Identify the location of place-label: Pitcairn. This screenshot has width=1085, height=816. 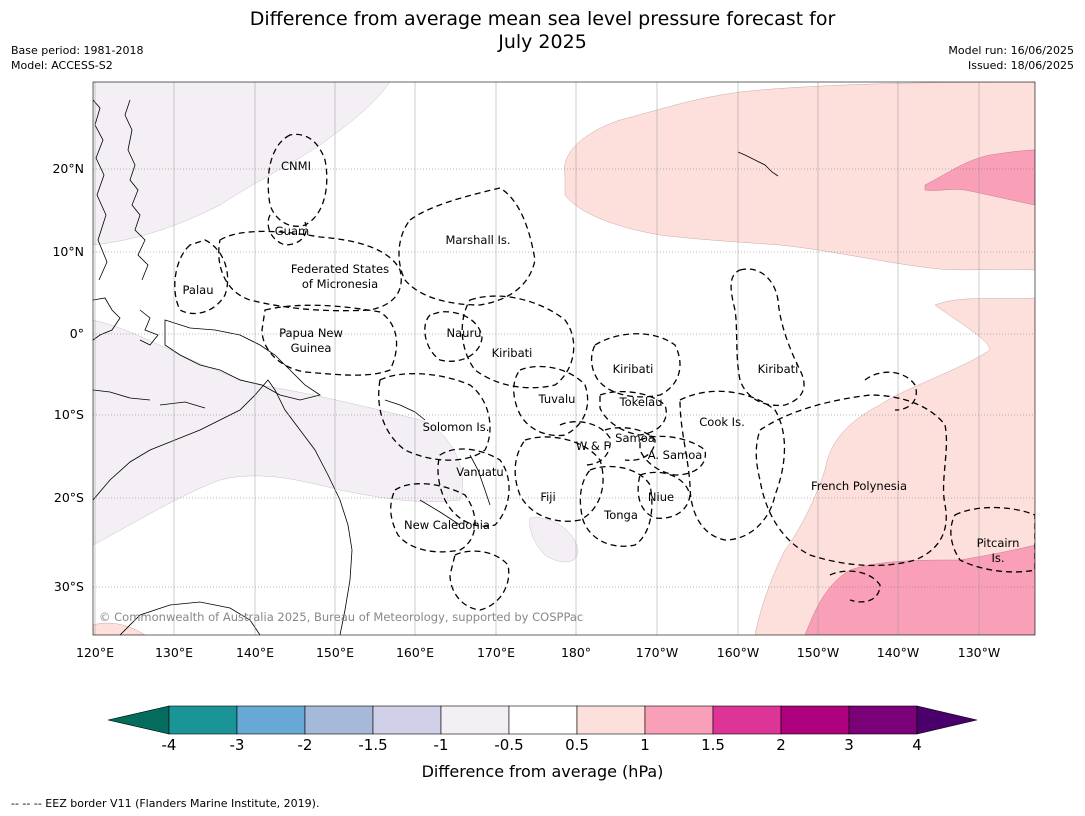
(998, 543).